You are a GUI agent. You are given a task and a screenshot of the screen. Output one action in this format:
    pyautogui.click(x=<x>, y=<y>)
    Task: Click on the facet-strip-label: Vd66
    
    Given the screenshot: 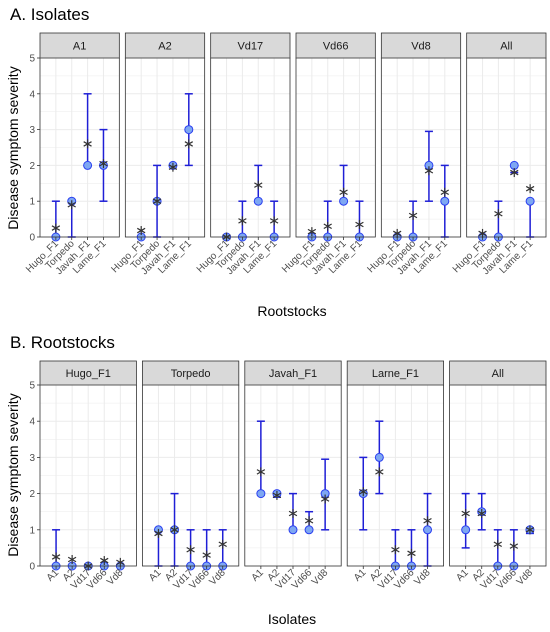 What is the action you would take?
    pyautogui.click(x=336, y=47)
    